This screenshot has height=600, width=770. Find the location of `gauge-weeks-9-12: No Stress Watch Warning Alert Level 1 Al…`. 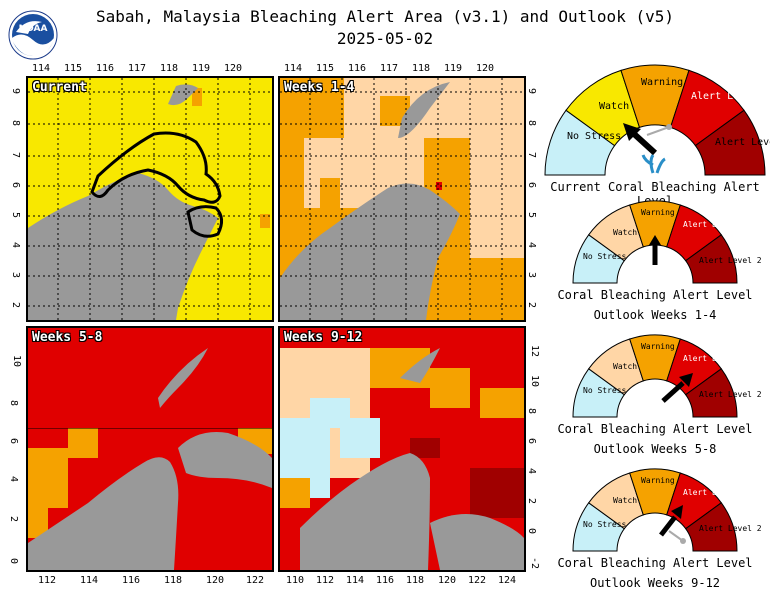

gauge-weeks-9-12: No Stress Watch Warning Alert Level 1 Al… is located at coordinates (655, 532).